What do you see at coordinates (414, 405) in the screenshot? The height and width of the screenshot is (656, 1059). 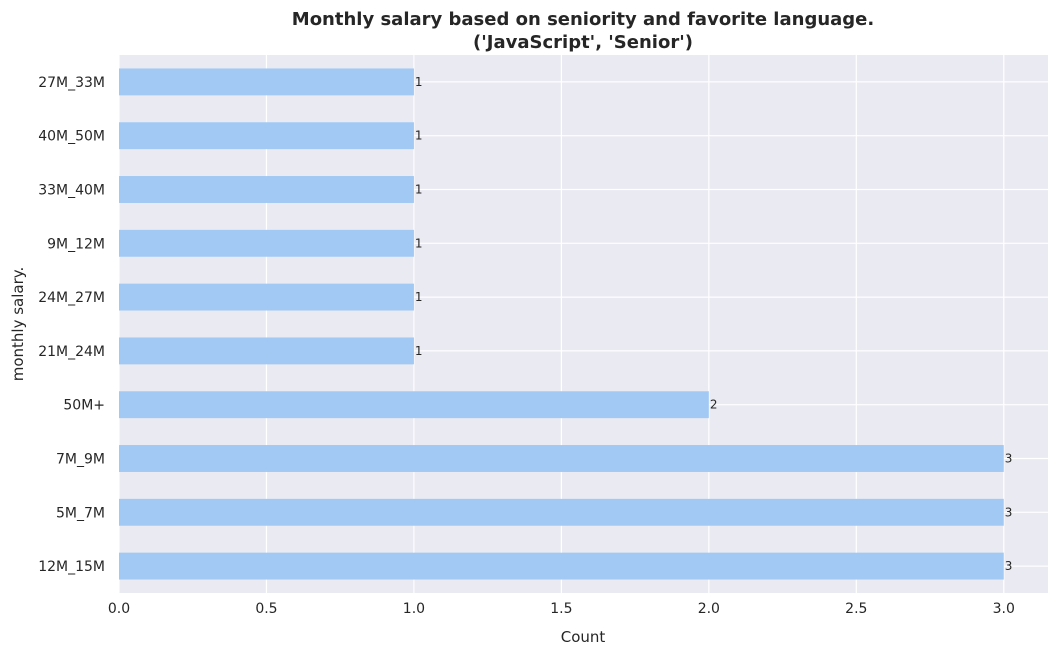 I see `bar-50M+` at bounding box center [414, 405].